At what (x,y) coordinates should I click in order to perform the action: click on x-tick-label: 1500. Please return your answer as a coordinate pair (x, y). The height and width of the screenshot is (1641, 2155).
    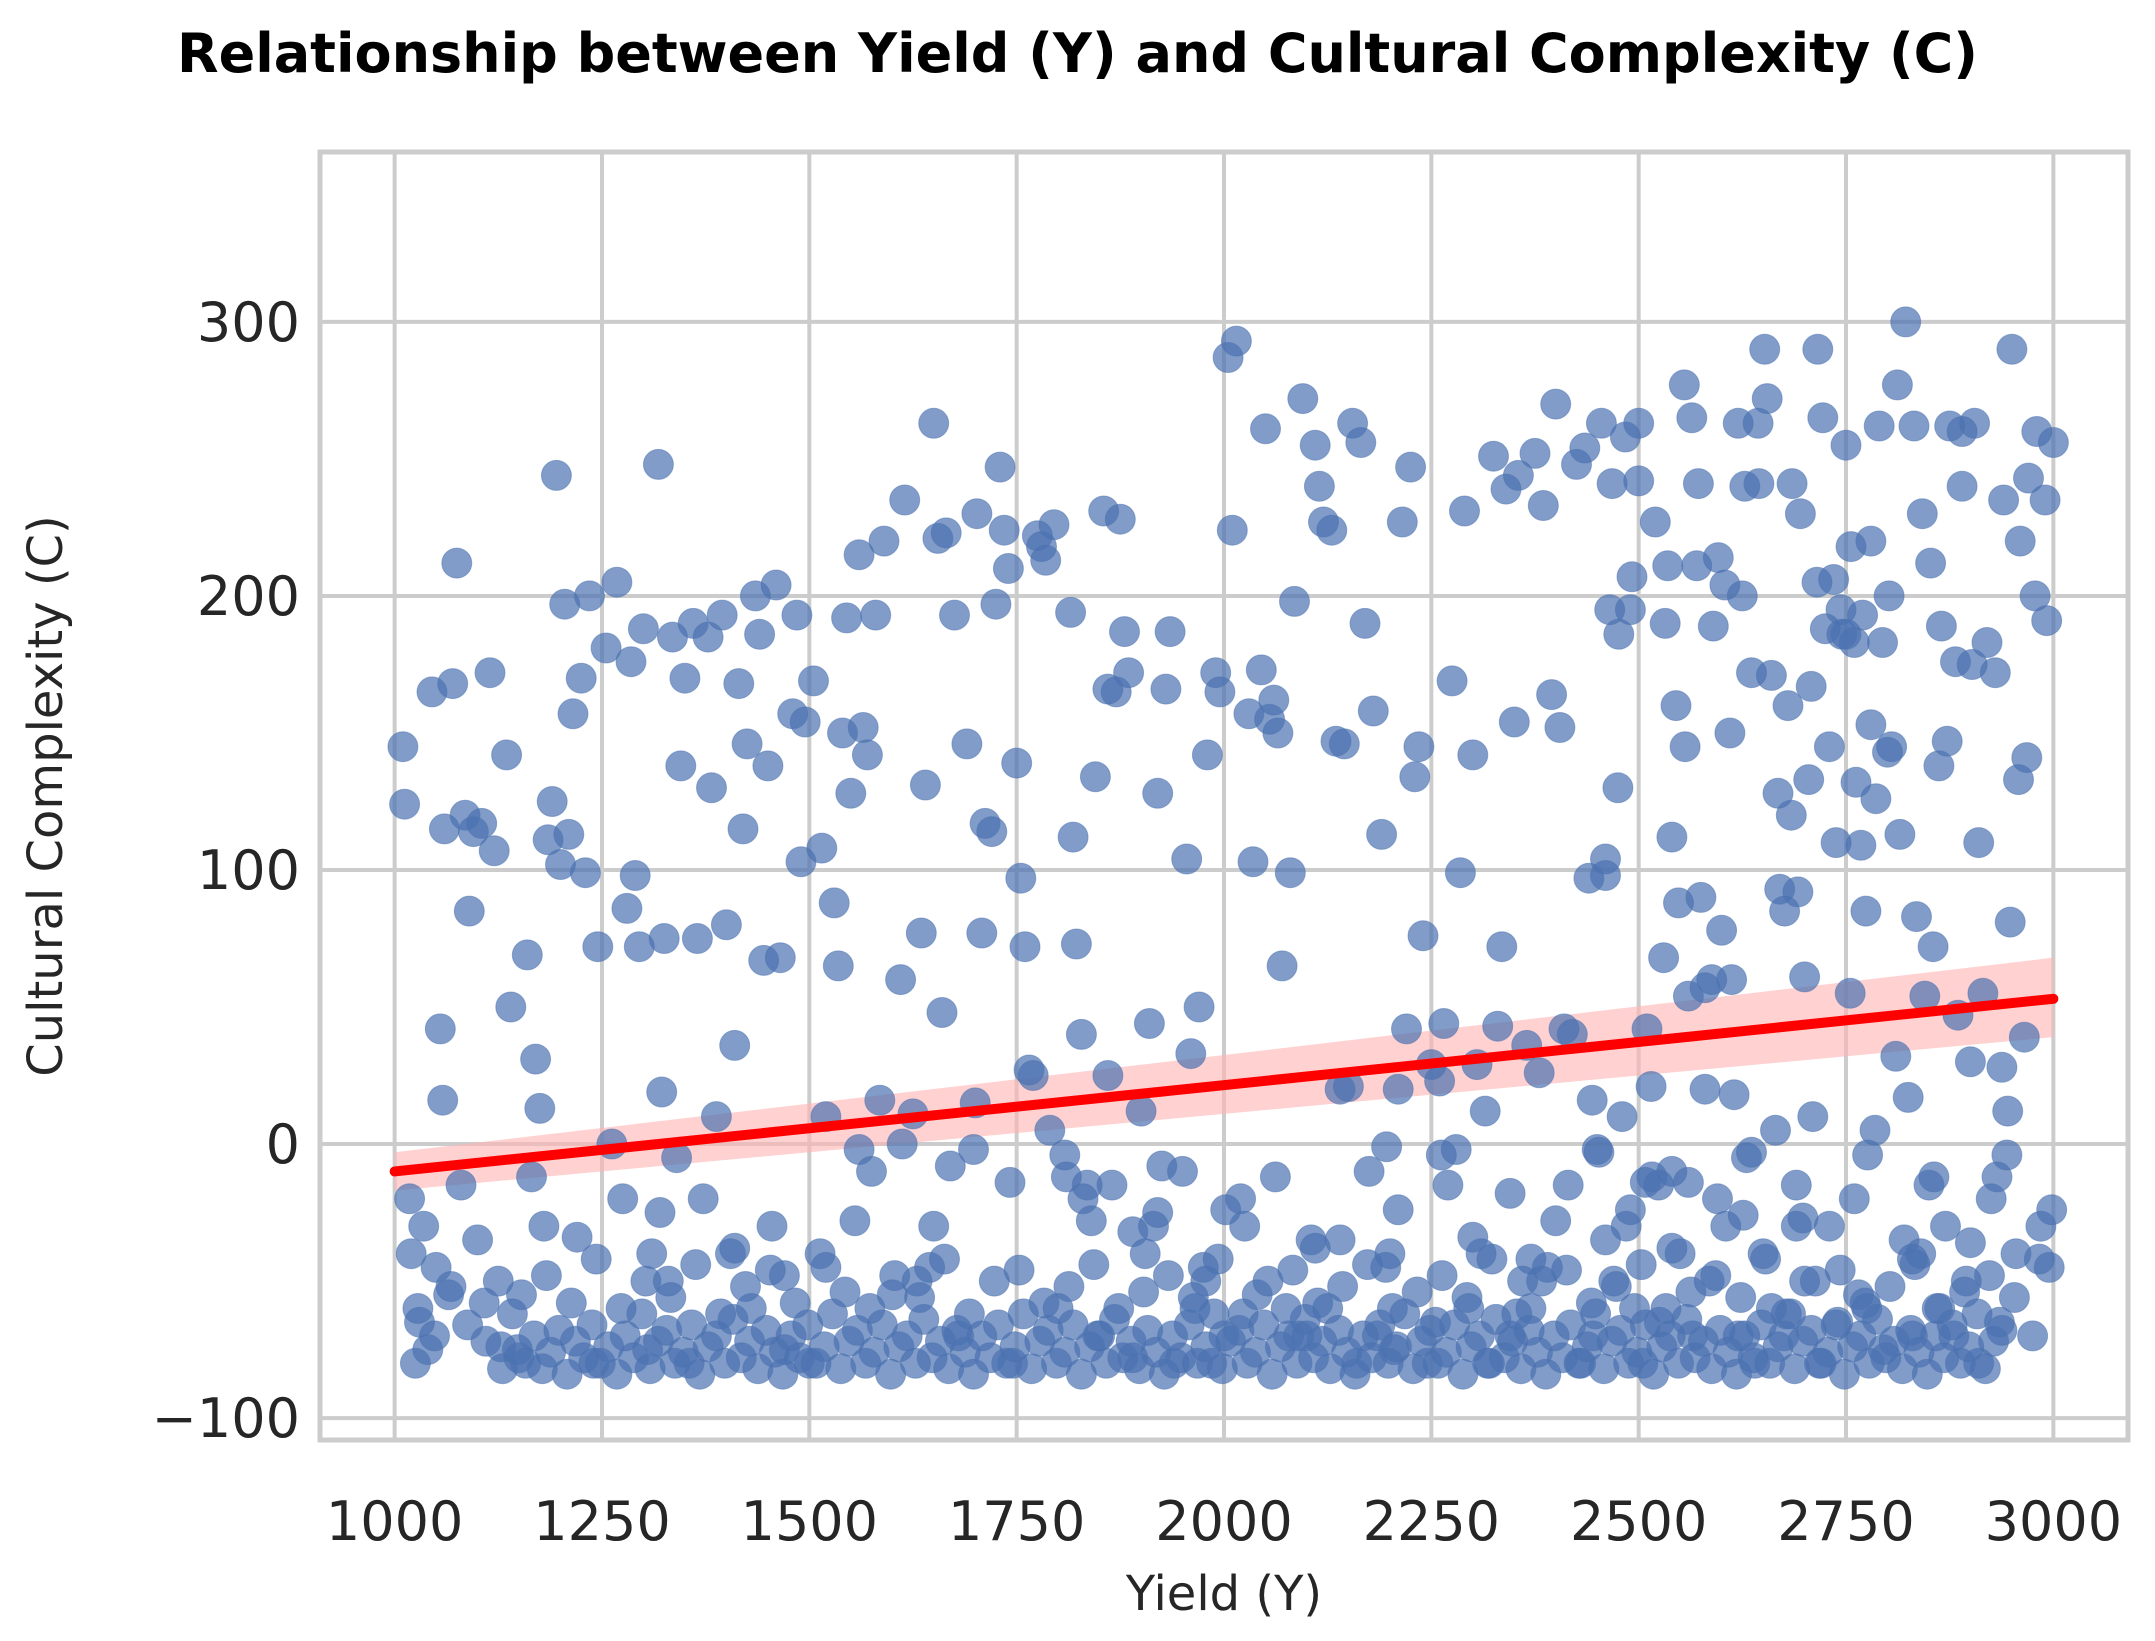
    Looking at the image, I should click on (809, 1521).